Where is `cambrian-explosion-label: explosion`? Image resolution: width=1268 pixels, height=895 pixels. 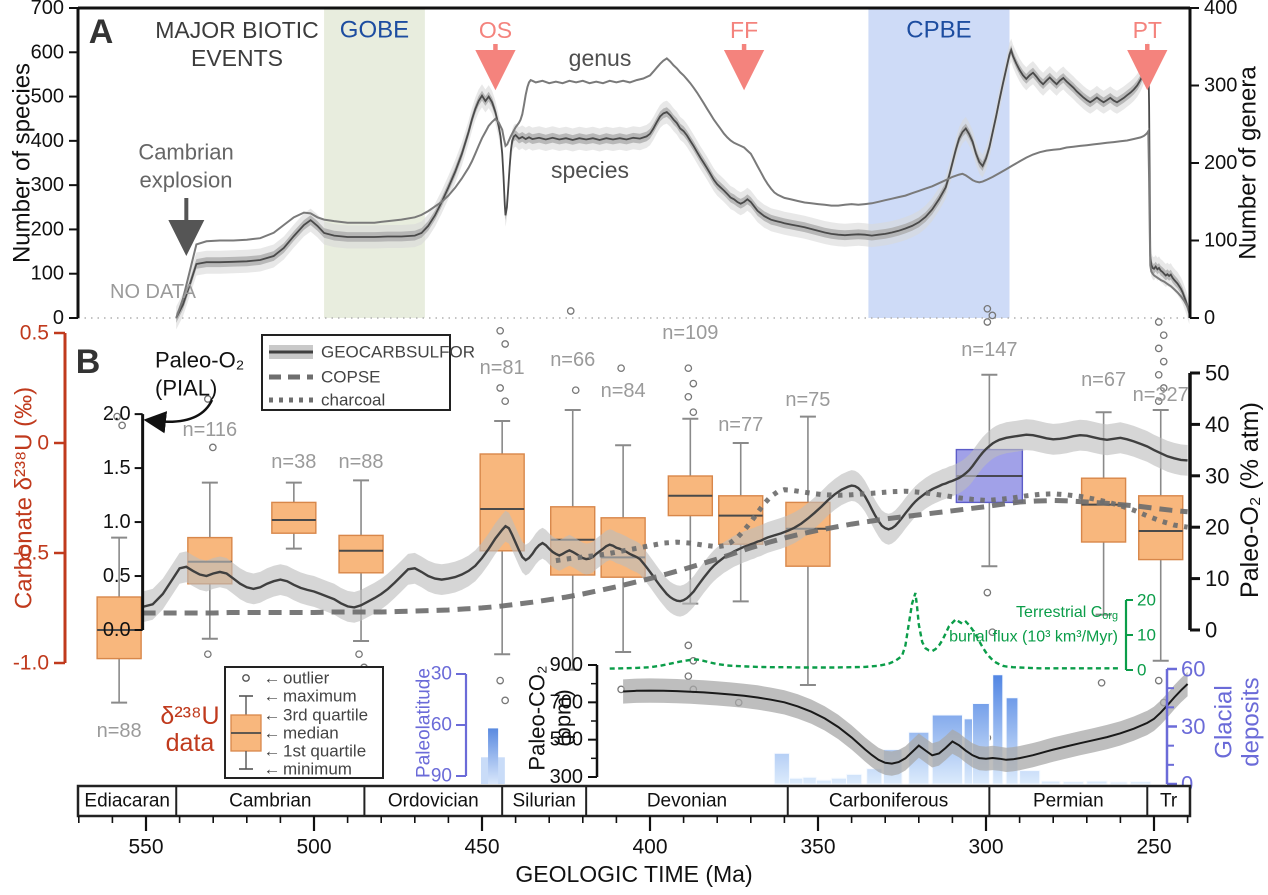
cambrian-explosion-label: explosion is located at coordinates (186, 180).